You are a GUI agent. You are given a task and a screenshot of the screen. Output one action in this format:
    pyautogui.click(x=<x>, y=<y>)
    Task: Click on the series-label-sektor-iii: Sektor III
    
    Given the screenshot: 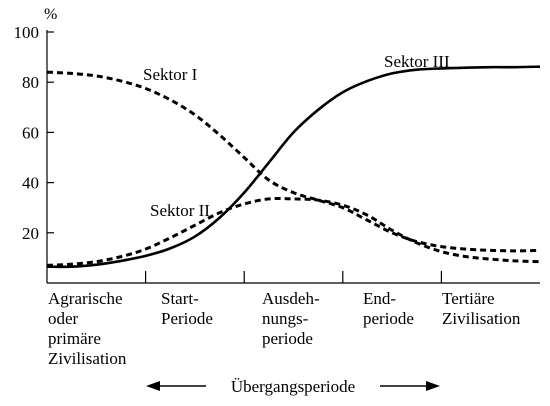 What is the action you would take?
    pyautogui.click(x=417, y=61)
    